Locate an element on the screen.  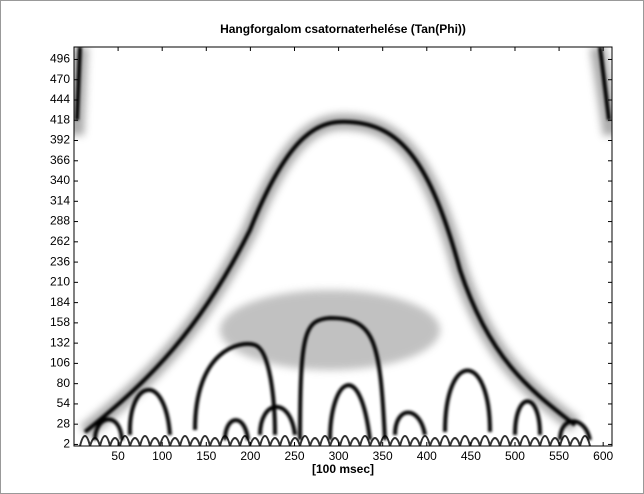
x-tick-label: 500 is located at coordinates (515, 456).